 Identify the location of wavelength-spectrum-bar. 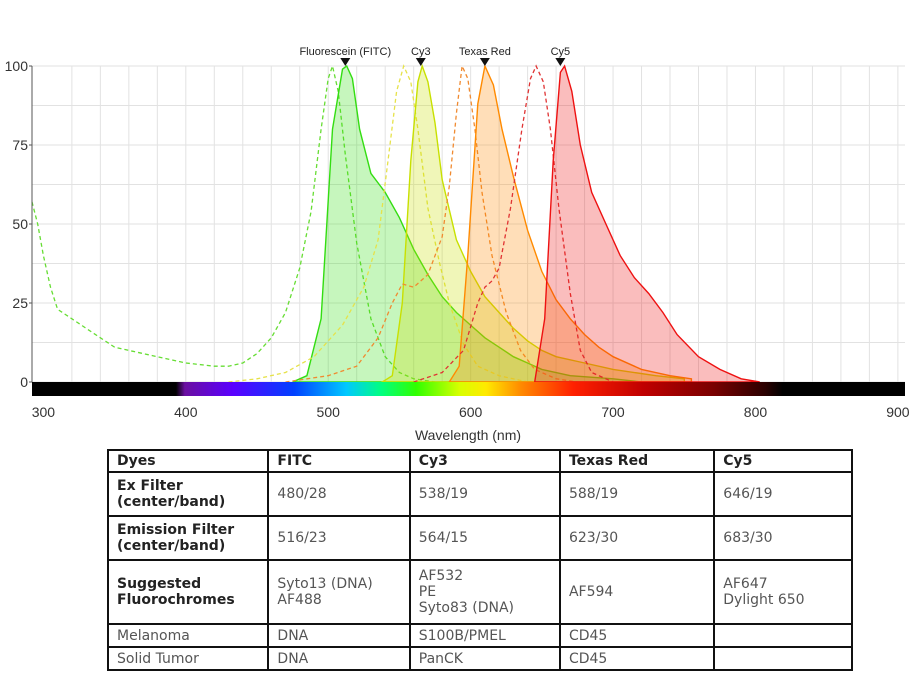
(468, 389).